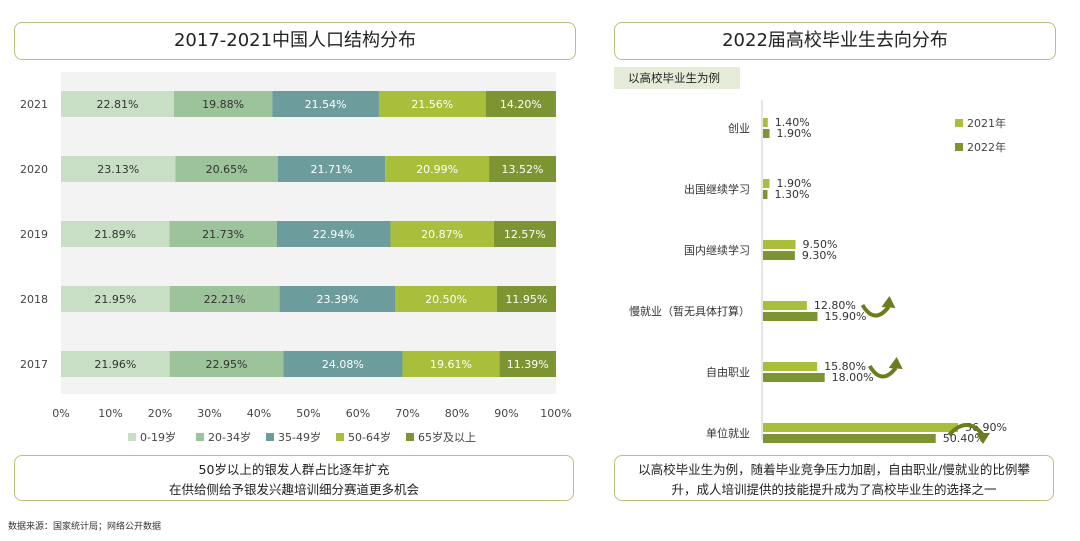 Image resolution: width=1080 pixels, height=541 pixels. Describe the element at coordinates (160, 413) in the screenshot. I see `x-tick-label: 20%` at that location.